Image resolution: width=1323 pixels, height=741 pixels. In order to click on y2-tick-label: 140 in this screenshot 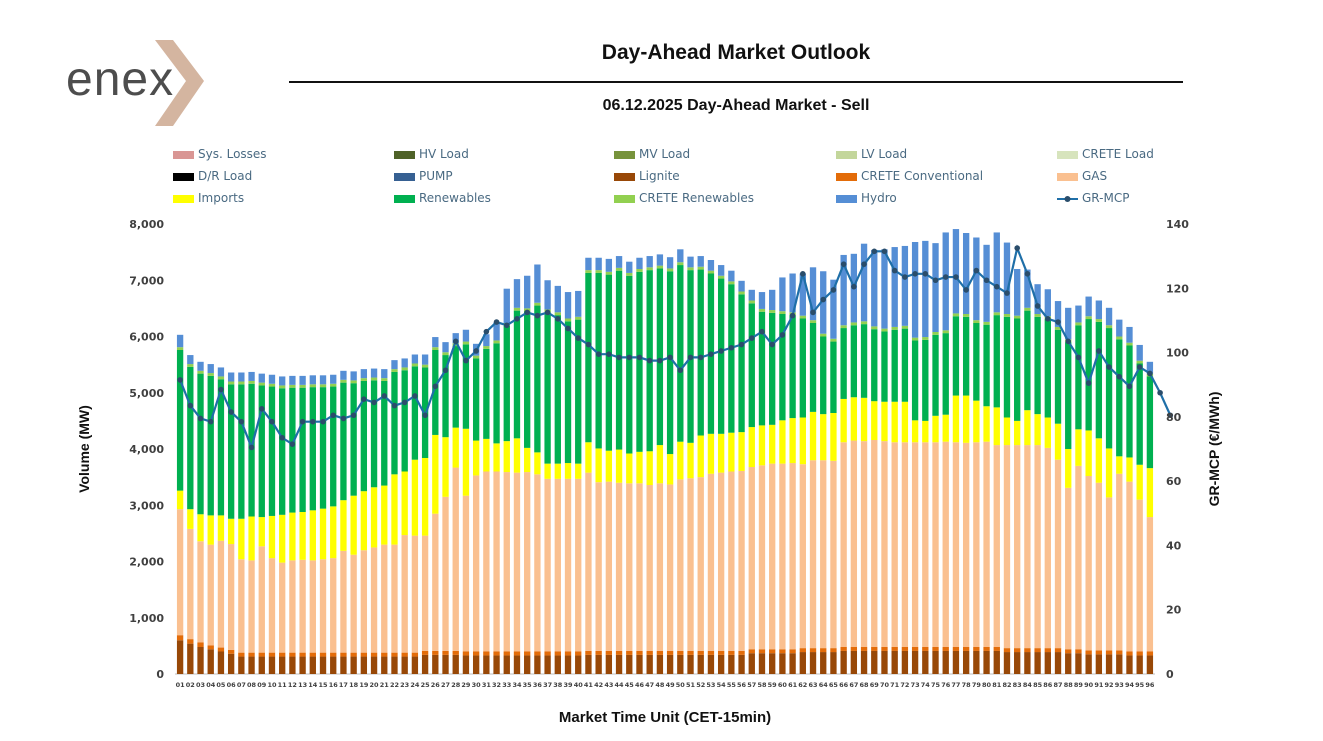, I will do `click(1177, 224)`.